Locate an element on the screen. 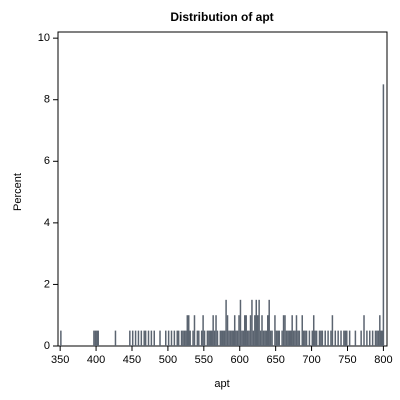 The image size is (400, 400). x-tick-label: 800 is located at coordinates (383, 360).